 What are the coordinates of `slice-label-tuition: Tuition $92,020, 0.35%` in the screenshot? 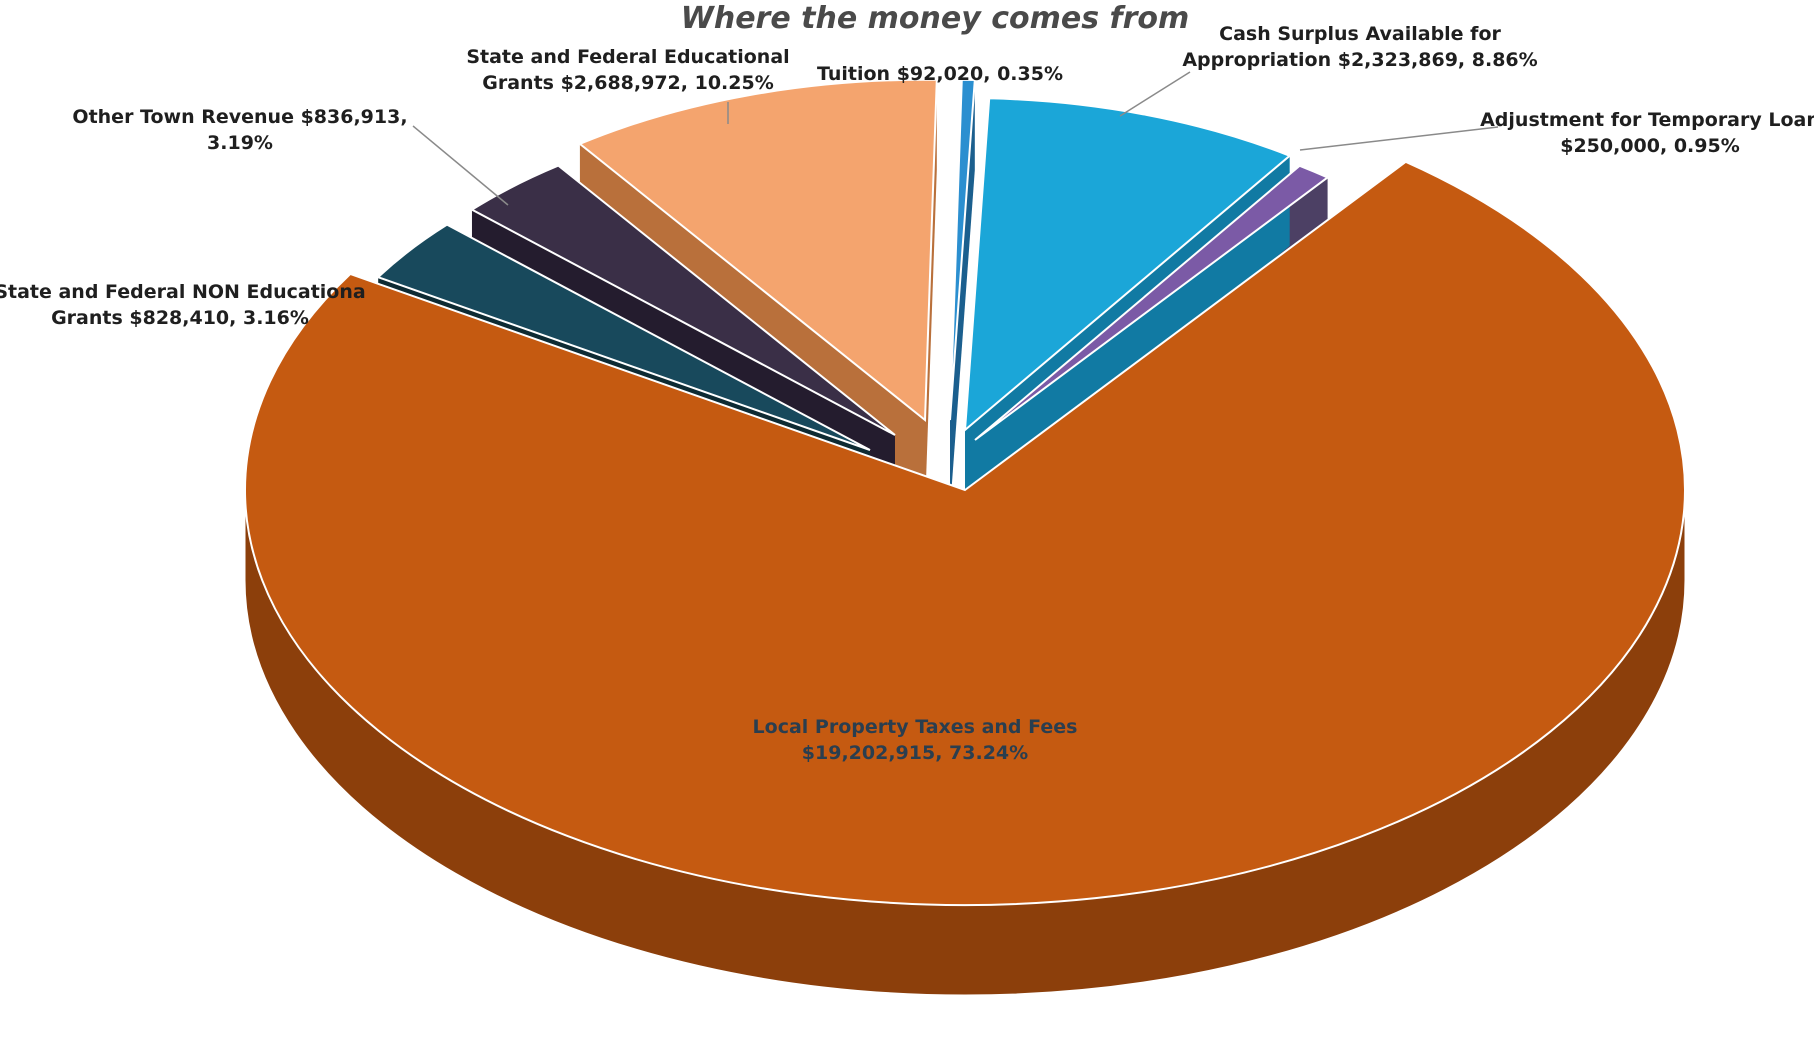 It's located at (940, 74).